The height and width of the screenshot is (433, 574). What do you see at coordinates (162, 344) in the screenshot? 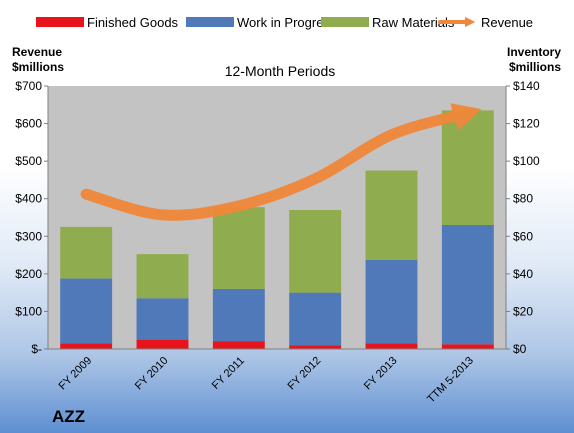
I see `bar-finished-goods-fy-2010` at bounding box center [162, 344].